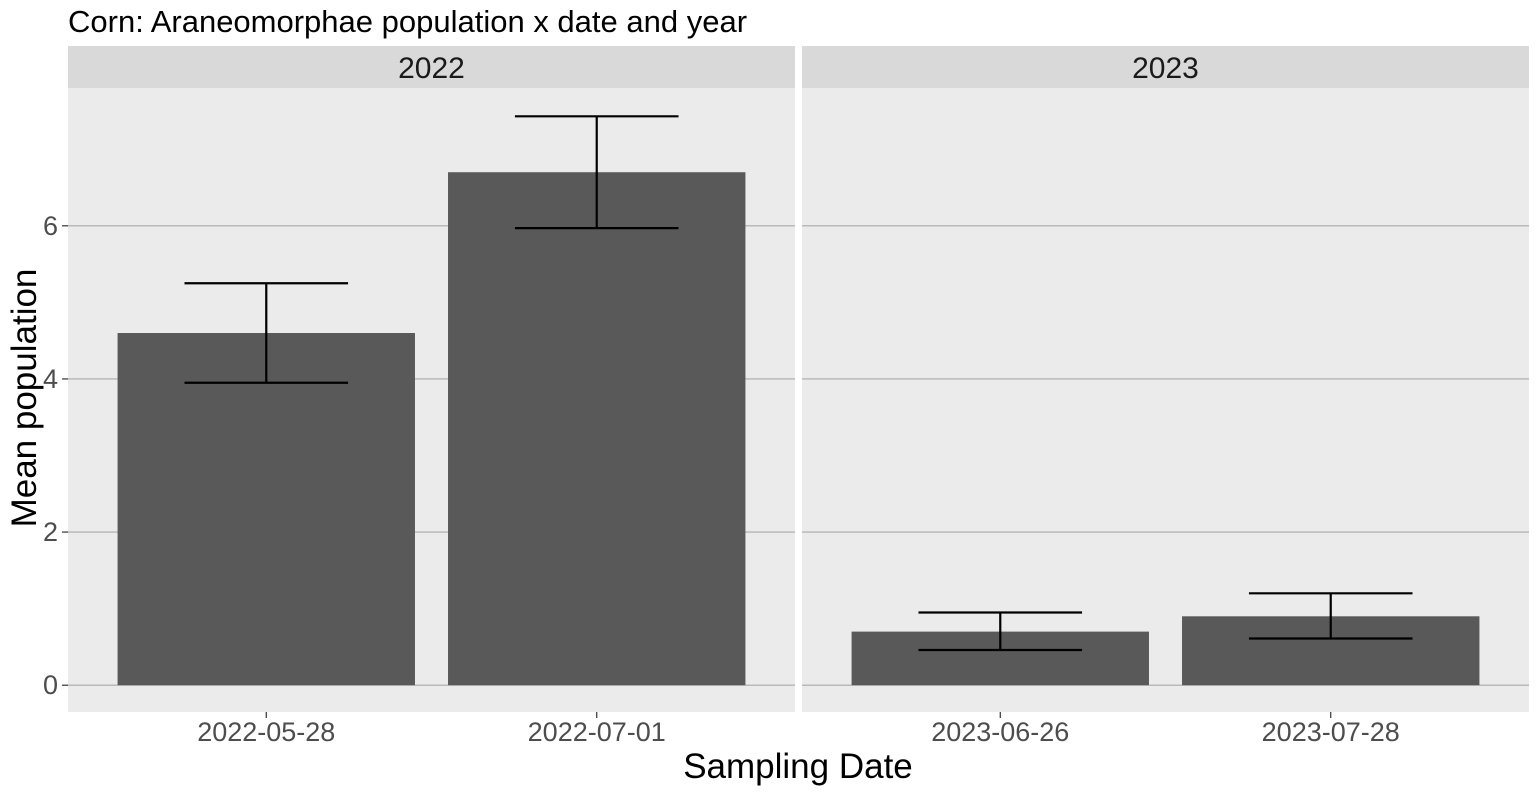 This screenshot has height=793, width=1536. What do you see at coordinates (55, 455) in the screenshot?
I see `y-axis: 0 2 4 6` at bounding box center [55, 455].